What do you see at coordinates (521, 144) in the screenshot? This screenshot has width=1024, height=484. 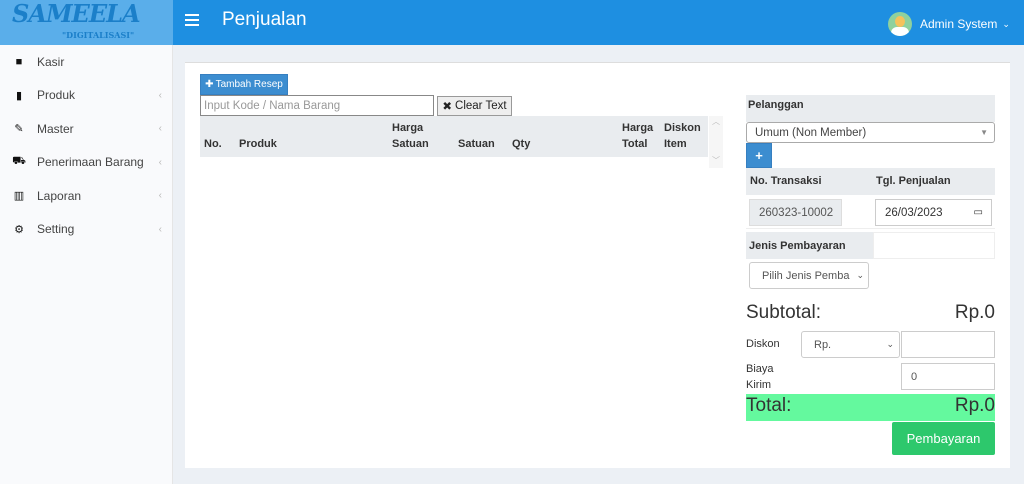 I see `col-qty: Qty` at bounding box center [521, 144].